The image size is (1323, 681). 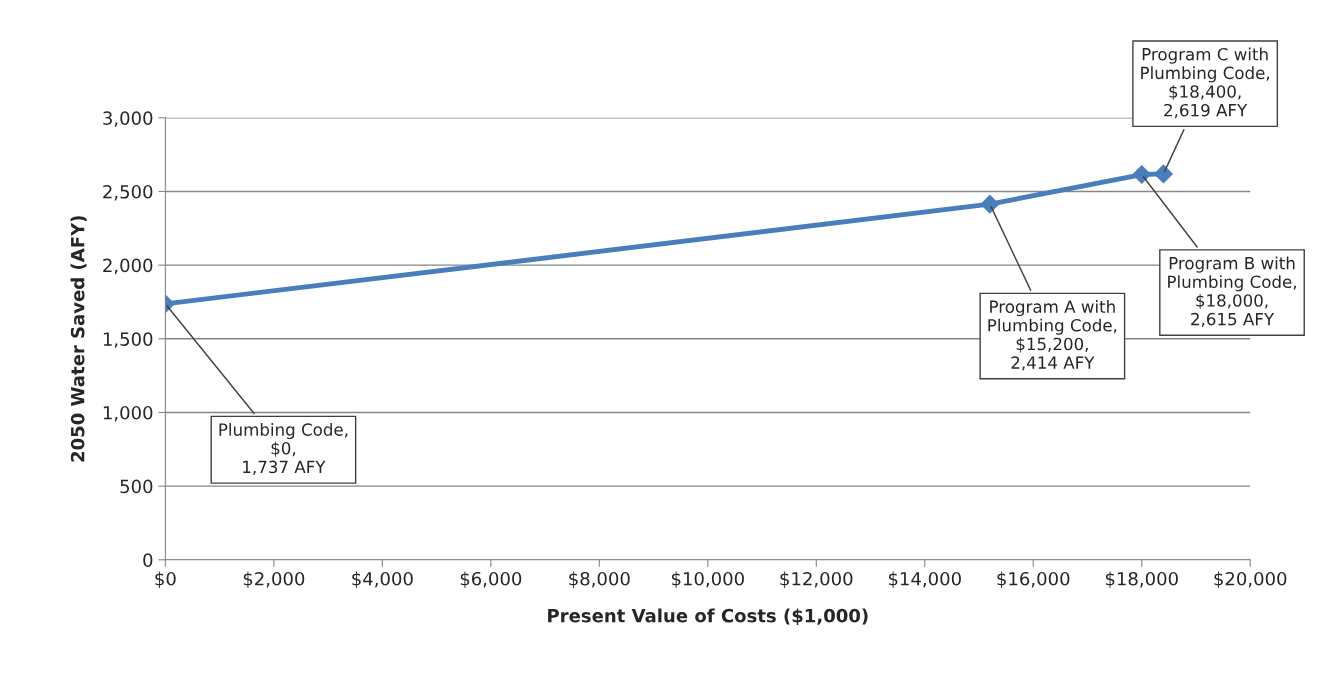 What do you see at coordinates (924, 579) in the screenshot?
I see `x-tick-label: $14,000` at bounding box center [924, 579].